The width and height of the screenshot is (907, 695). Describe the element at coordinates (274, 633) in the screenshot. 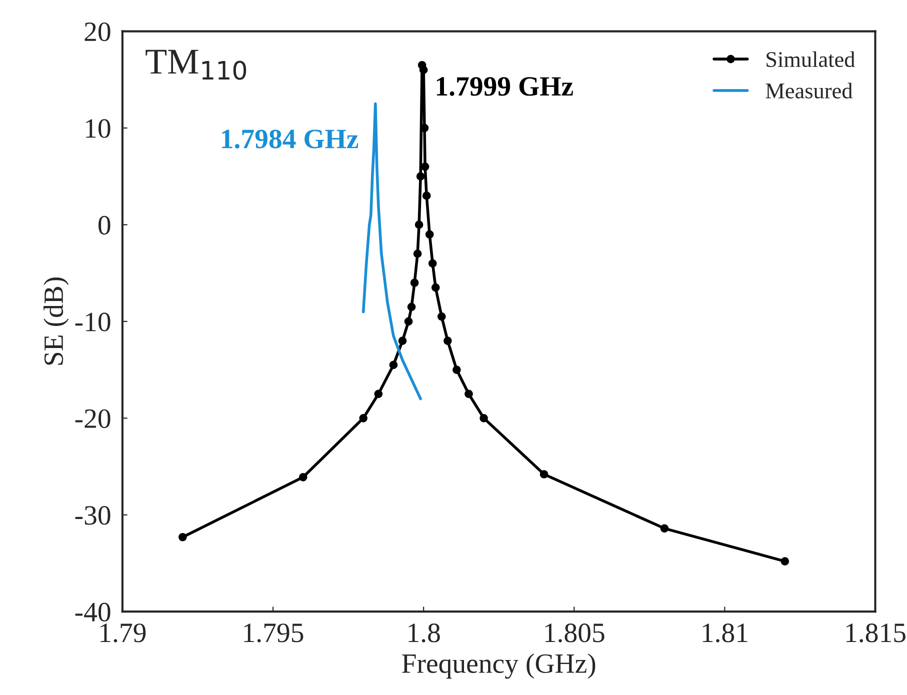

I see `x-tick-label: 1.795` at that location.